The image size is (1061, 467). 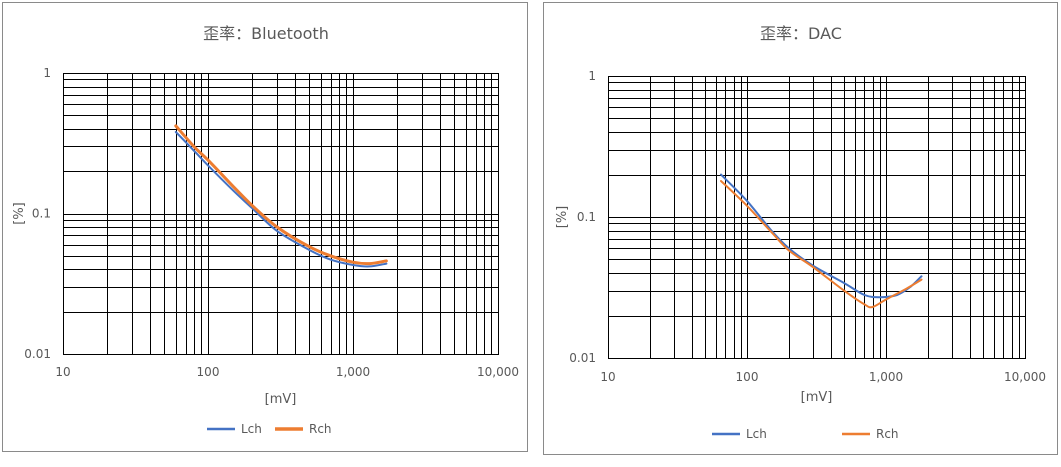 I want to click on chart-title: 歪率：DAC, so click(x=801, y=33).